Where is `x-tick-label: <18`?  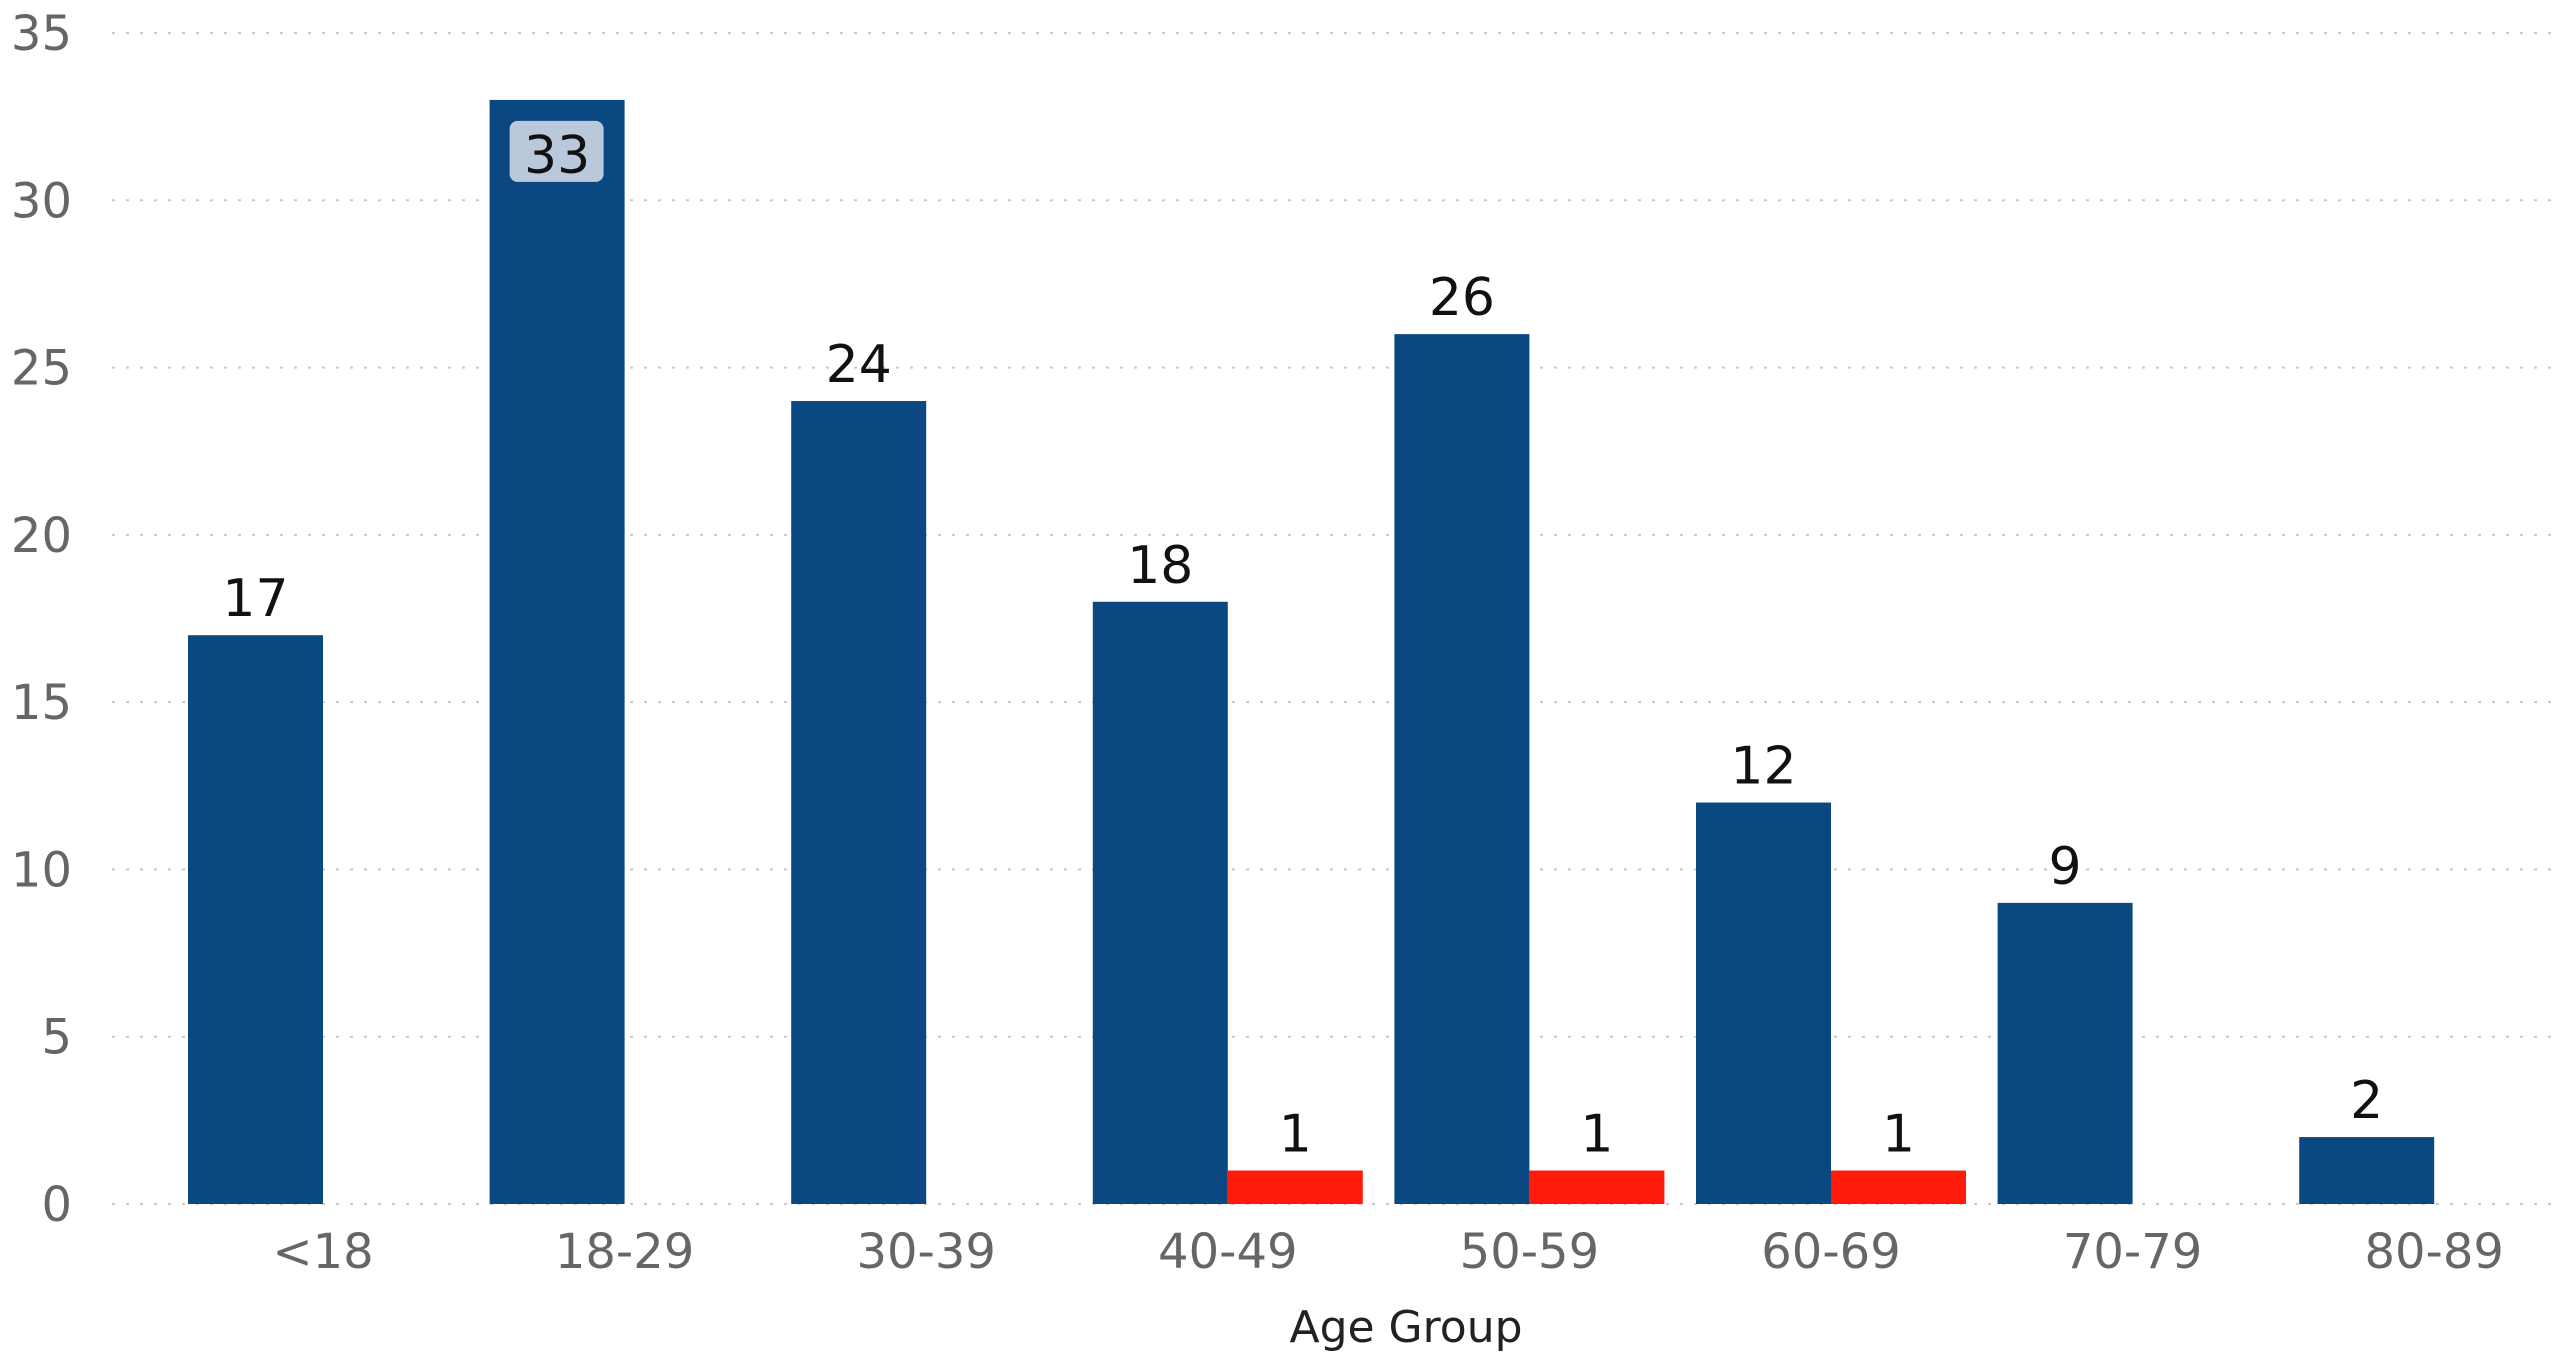
x-tick-label: <18 is located at coordinates (322, 1252).